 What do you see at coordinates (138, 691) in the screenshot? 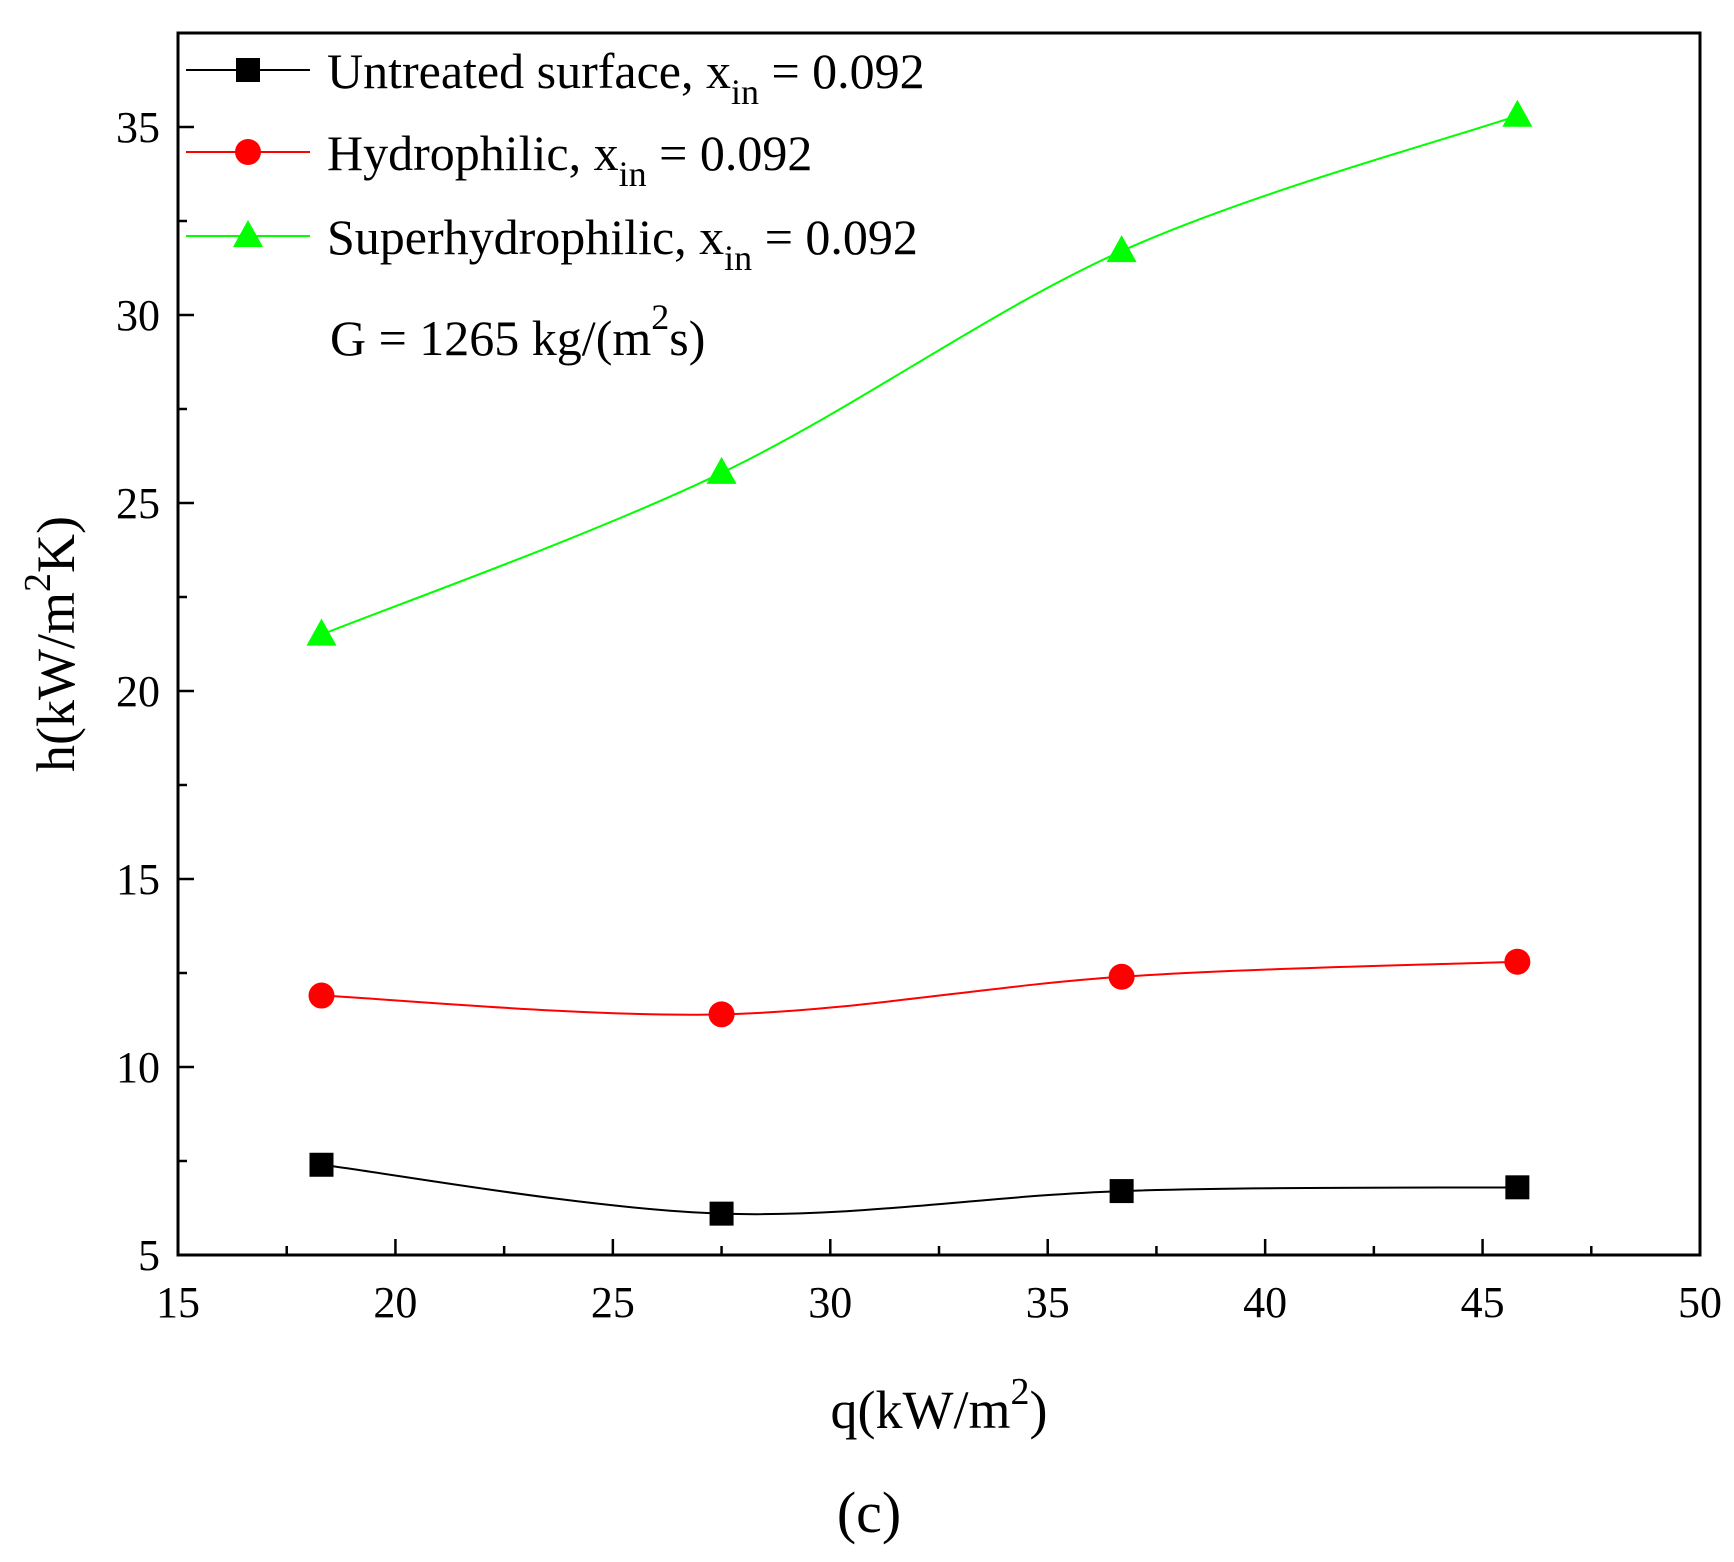
I see `y-tick-label: 20` at bounding box center [138, 691].